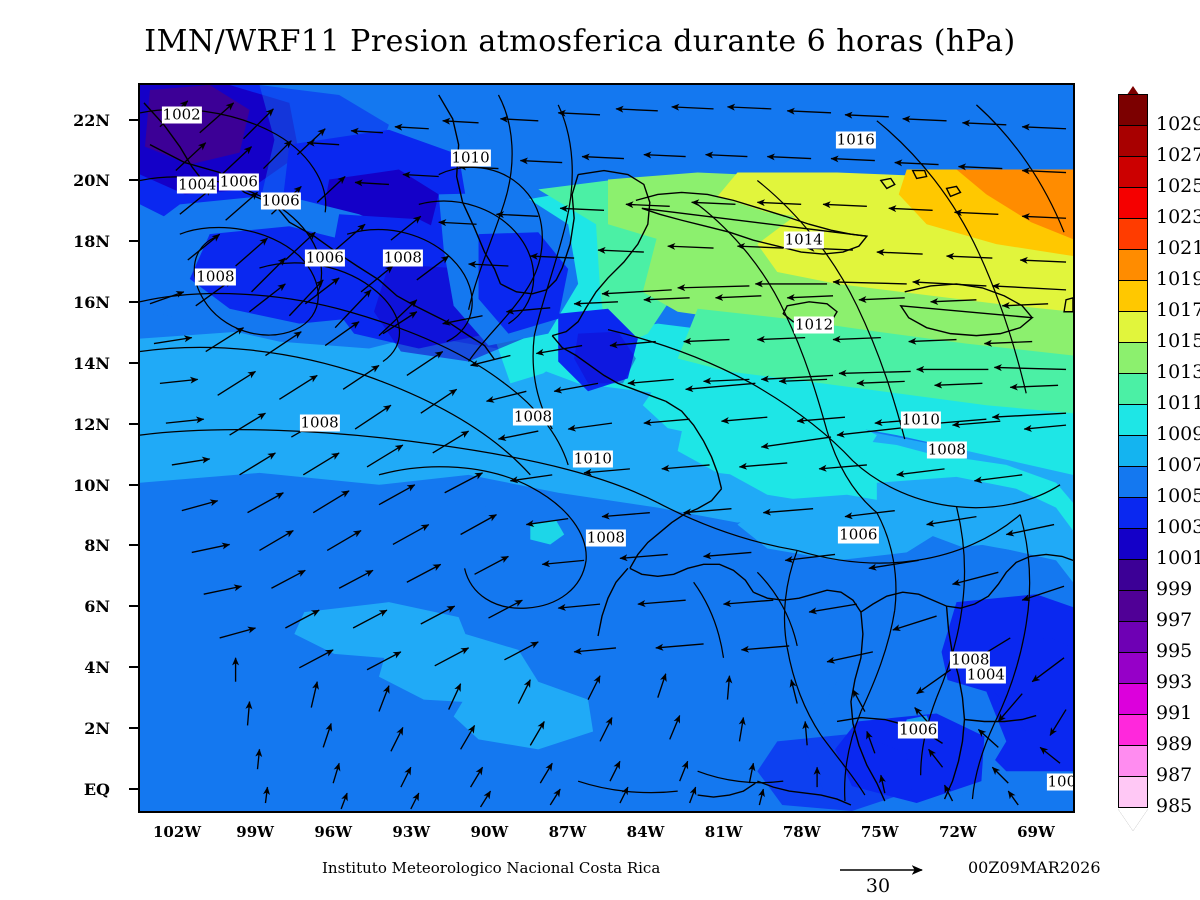 Image resolution: width=1200 pixels, height=900 pixels. Describe the element at coordinates (91, 120) in the screenshot. I see `y-axis-label: 22N` at that location.